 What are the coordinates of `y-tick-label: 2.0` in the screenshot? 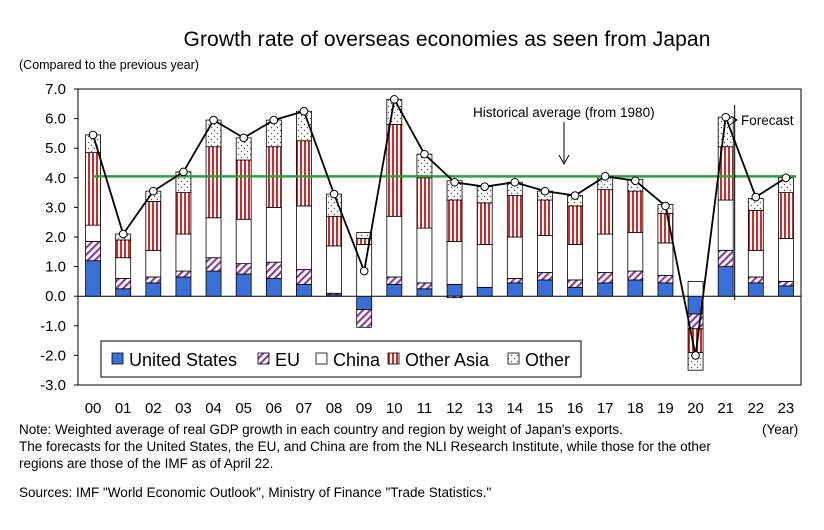 It's located at (55, 237).